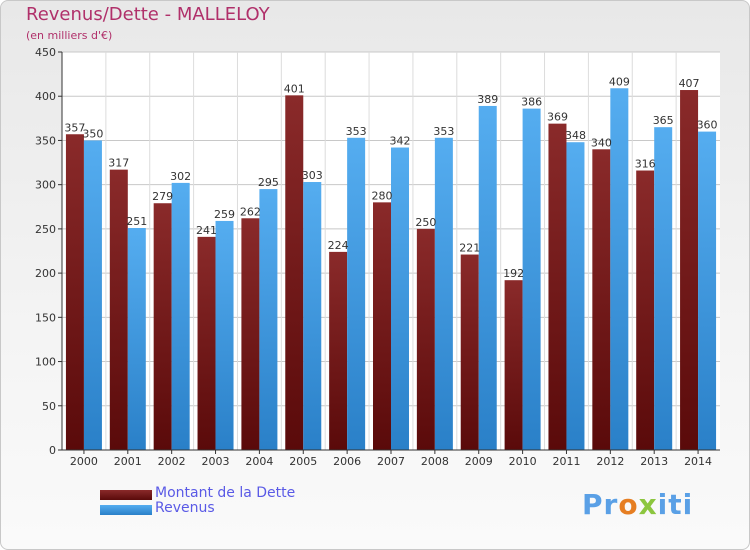  I want to click on x-tick-label: 2001, so click(128, 461).